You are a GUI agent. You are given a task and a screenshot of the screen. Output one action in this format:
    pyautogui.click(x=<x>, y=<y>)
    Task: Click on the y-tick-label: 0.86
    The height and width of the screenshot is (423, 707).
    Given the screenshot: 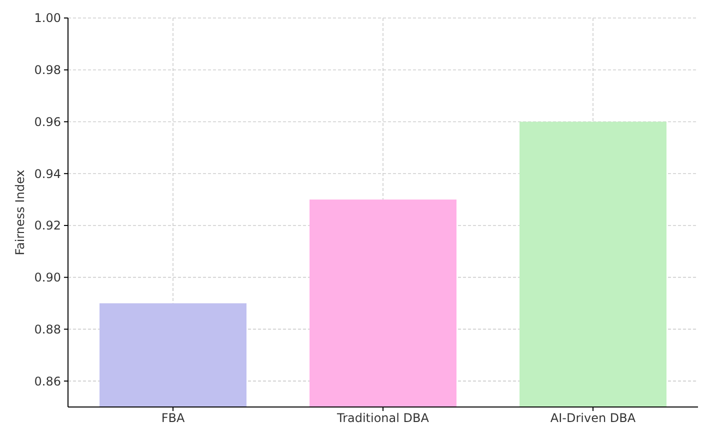 What is the action you would take?
    pyautogui.click(x=47, y=381)
    